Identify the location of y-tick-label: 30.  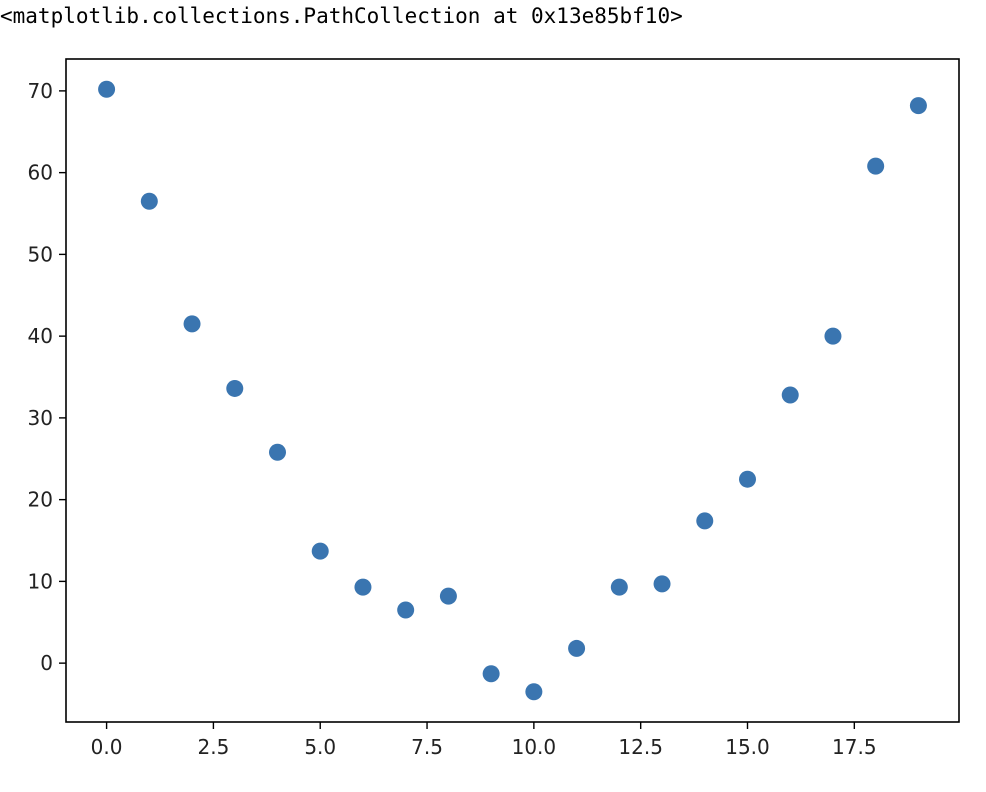
(40, 418).